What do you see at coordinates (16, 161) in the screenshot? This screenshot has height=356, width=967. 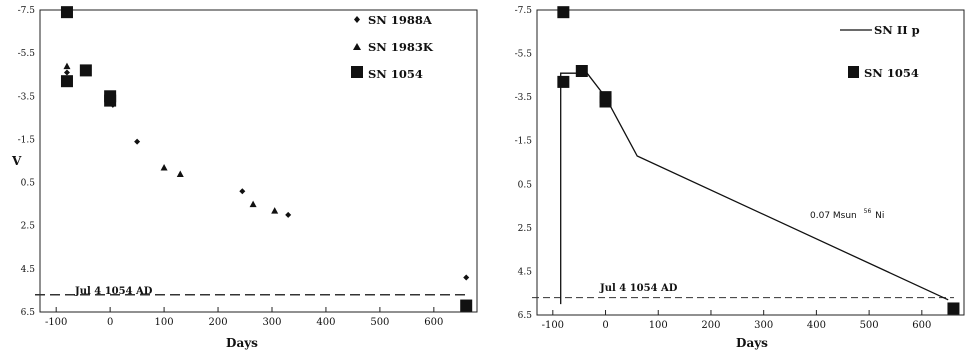 I see `left-y-axis-label: V` at bounding box center [16, 161].